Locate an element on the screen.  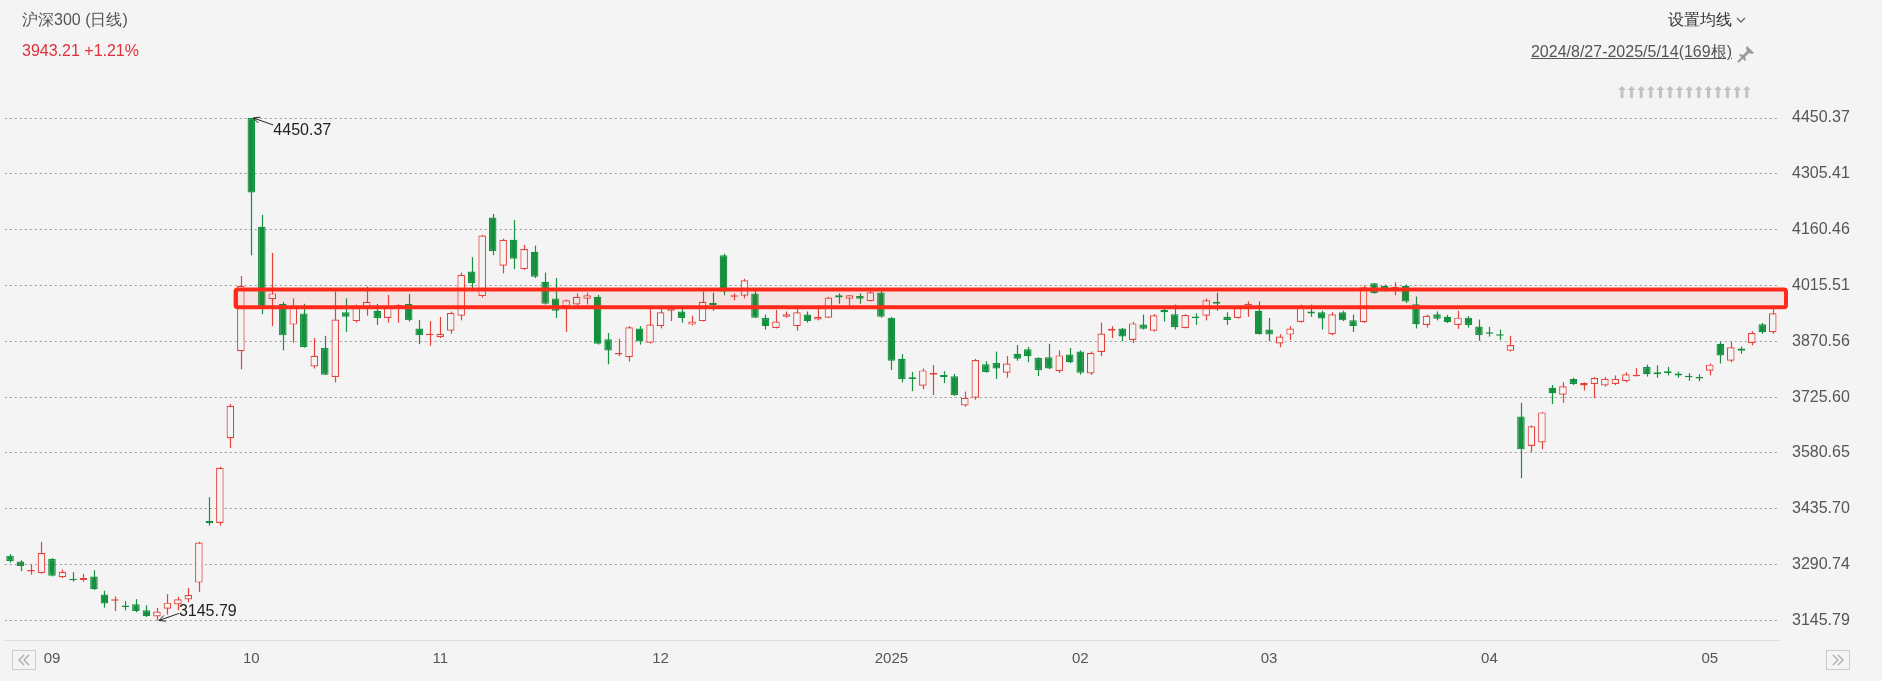
y-tick-label: 3145.79 is located at coordinates (1821, 619).